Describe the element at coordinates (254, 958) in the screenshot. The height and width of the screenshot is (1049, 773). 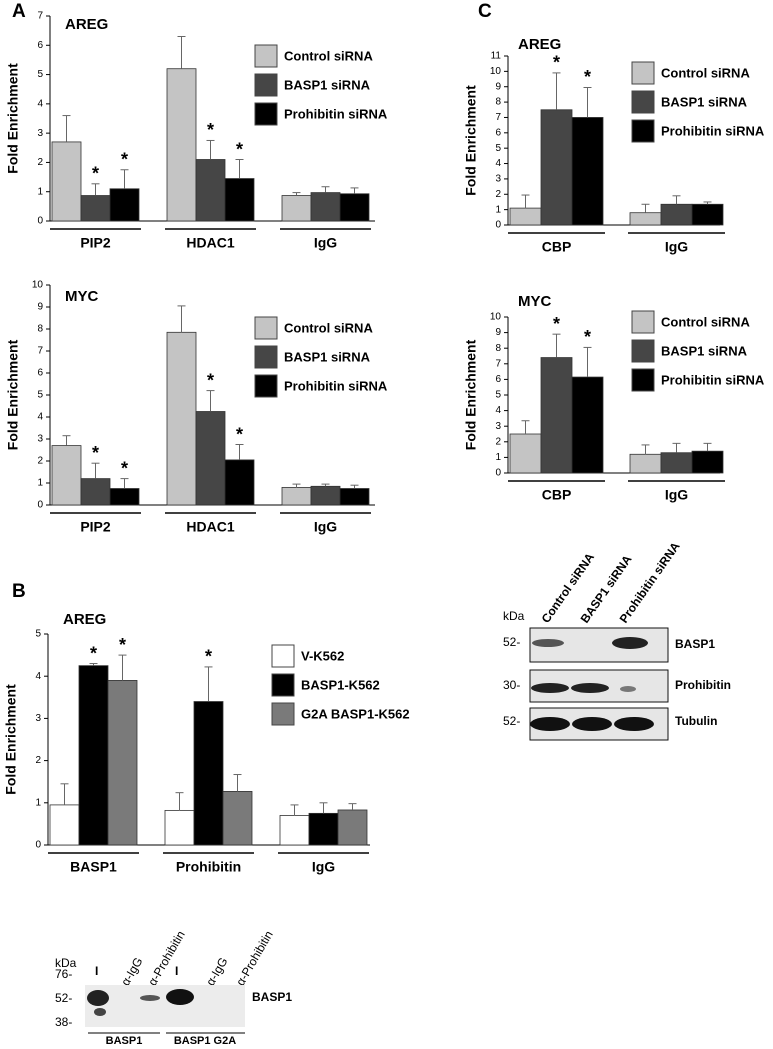
I see `lane-label: α-Prohibitin` at that location.